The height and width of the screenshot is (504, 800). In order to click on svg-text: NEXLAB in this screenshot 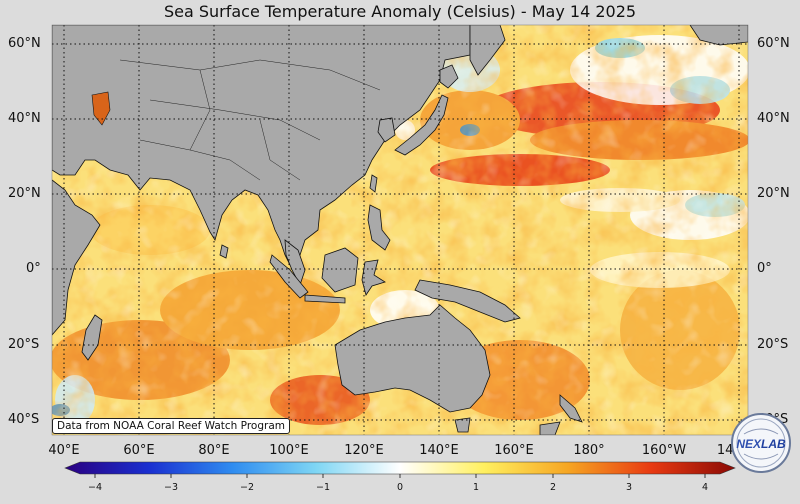, I will do `click(761, 444)`.